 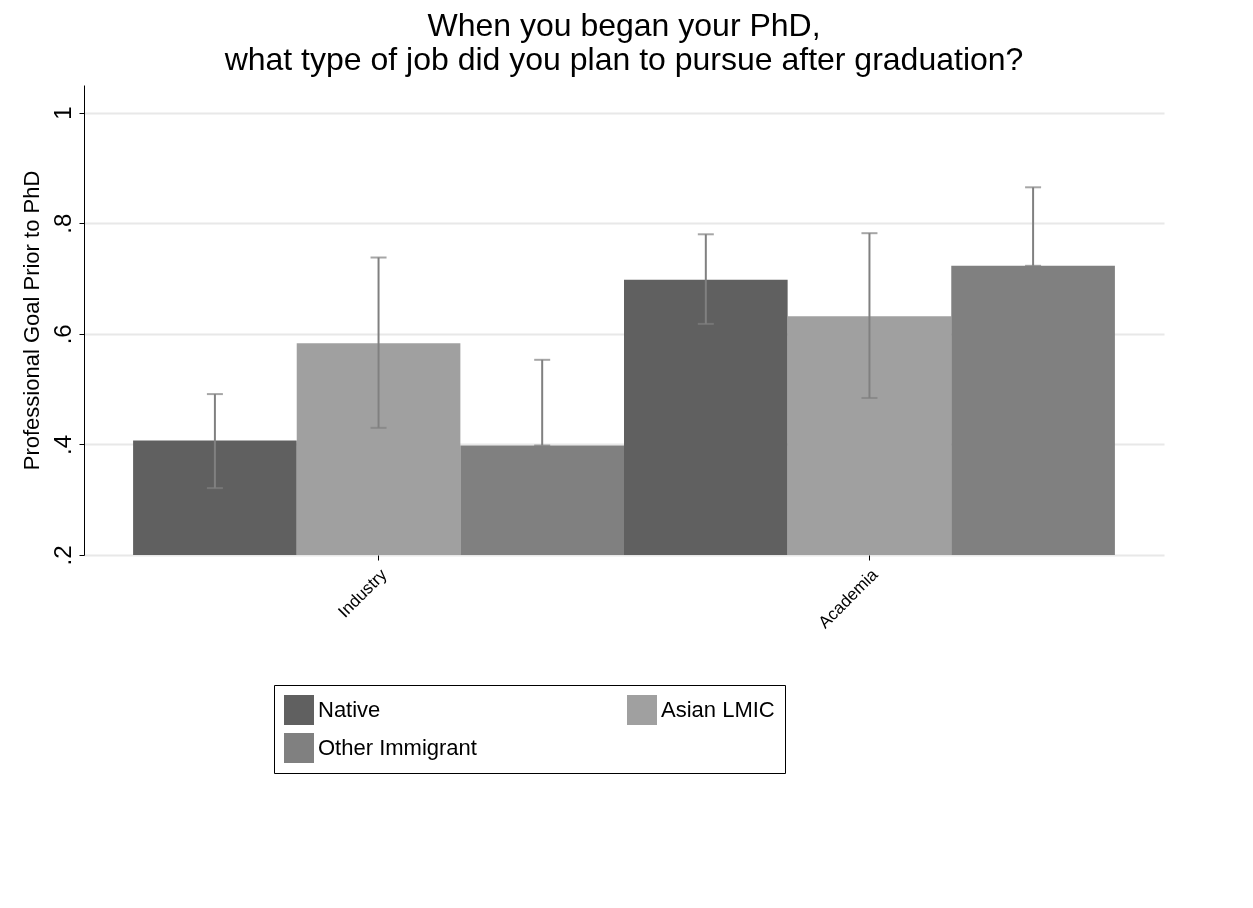 I want to click on chart-title: When you began your PhD, what type of job did you plan to pursue after graduation?, so click(x=623, y=42).